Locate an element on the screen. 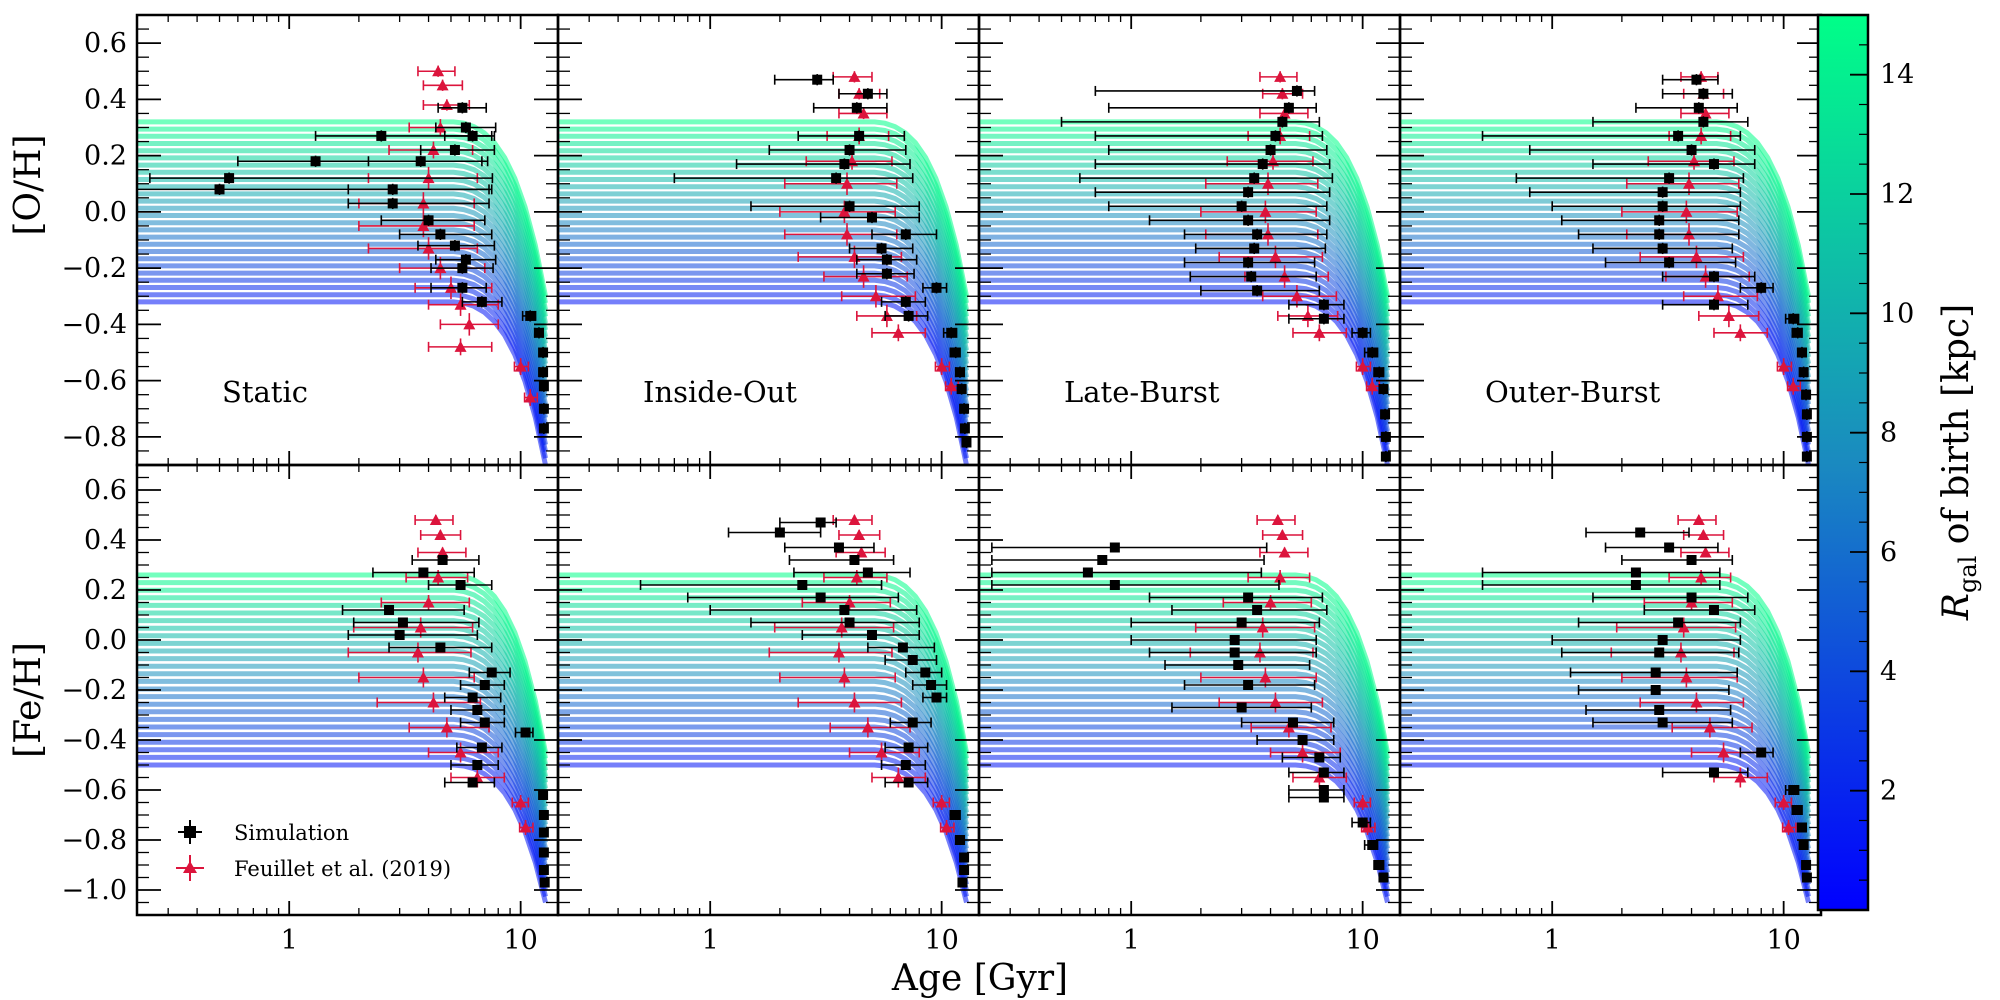  model-tracks is located at coordinates (763, 738).